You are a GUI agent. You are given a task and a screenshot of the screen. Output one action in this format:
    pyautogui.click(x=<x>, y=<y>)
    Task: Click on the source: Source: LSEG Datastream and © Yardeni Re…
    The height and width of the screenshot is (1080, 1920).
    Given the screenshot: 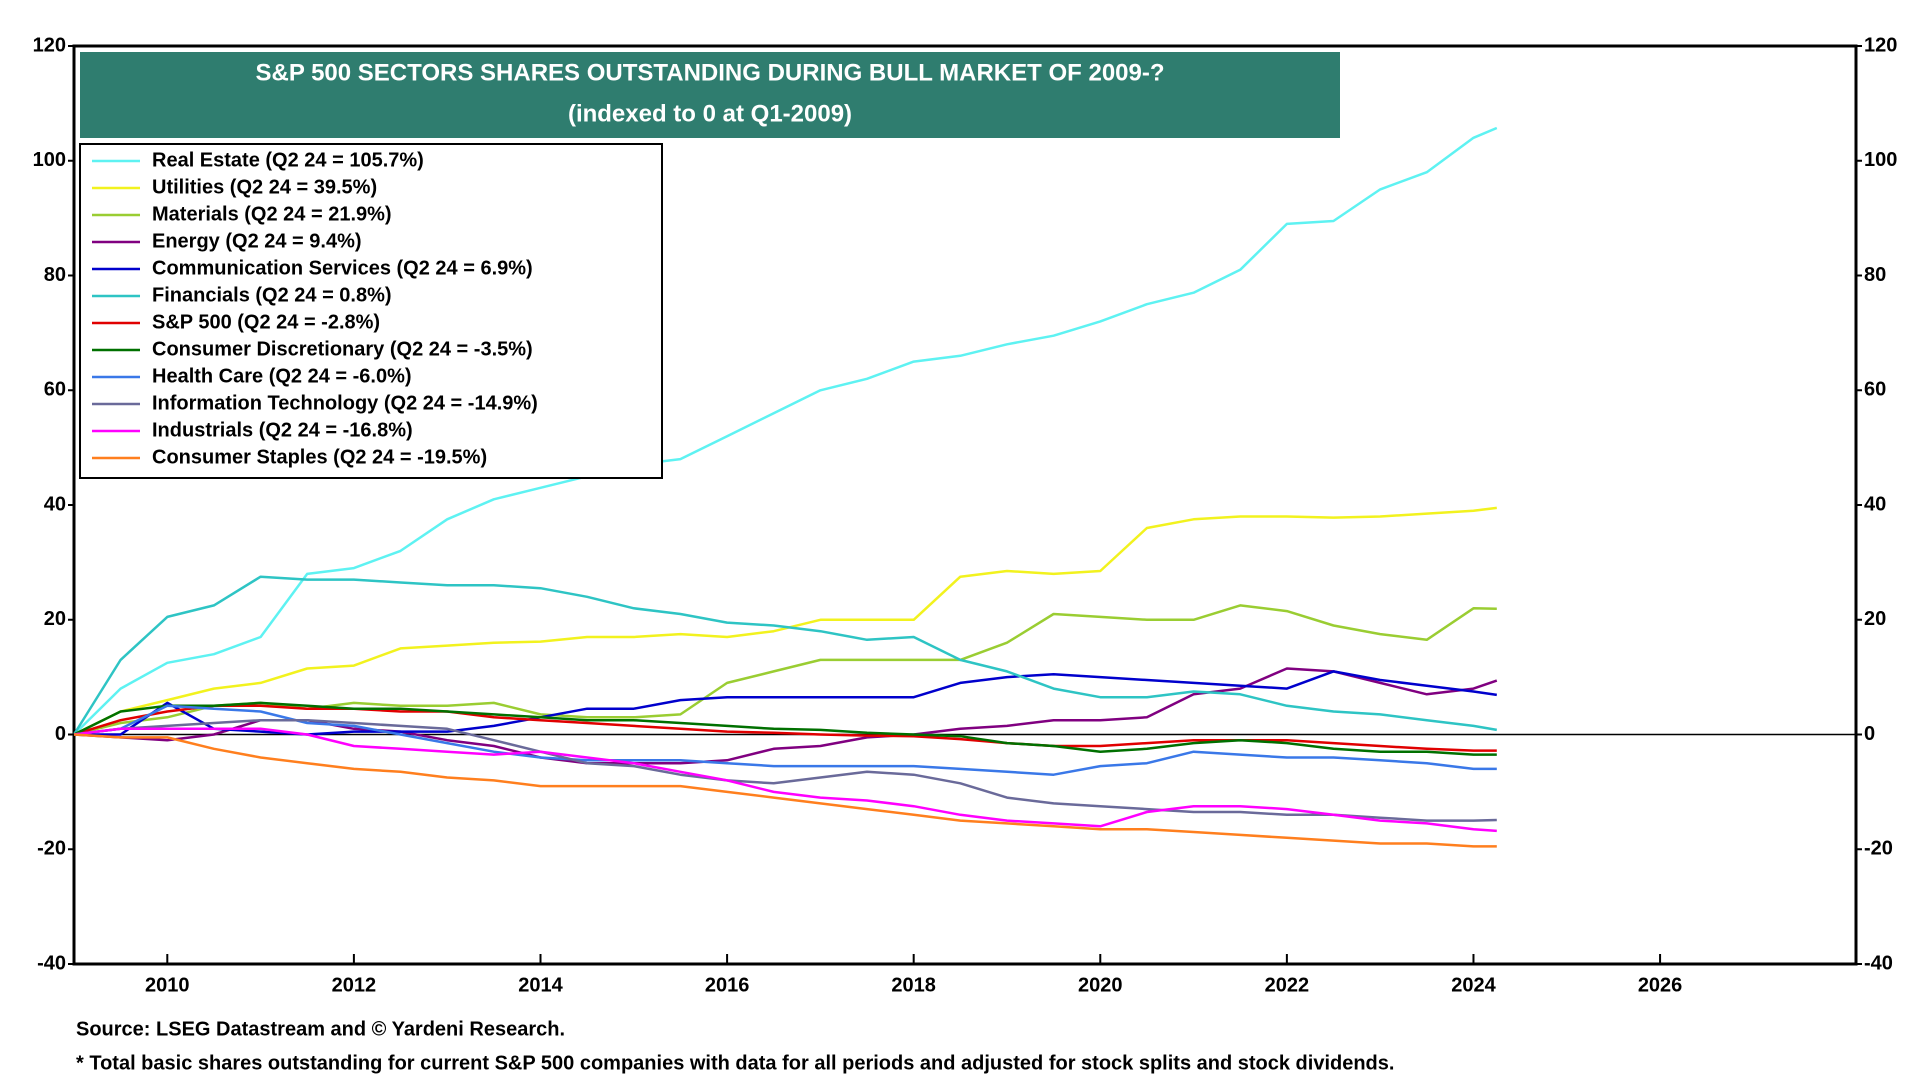 What is the action you would take?
    pyautogui.click(x=320, y=1029)
    